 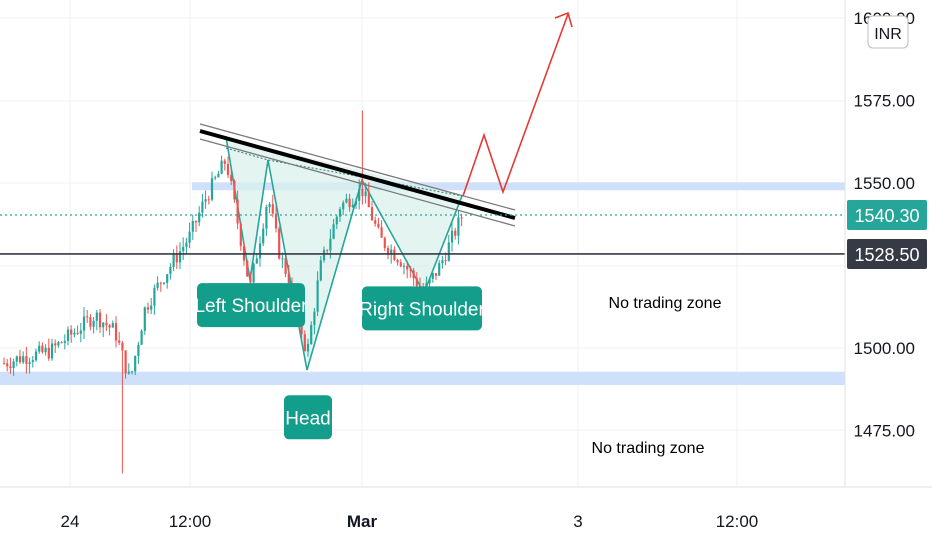 What do you see at coordinates (422, 378) in the screenshot?
I see `zone-band` at bounding box center [422, 378].